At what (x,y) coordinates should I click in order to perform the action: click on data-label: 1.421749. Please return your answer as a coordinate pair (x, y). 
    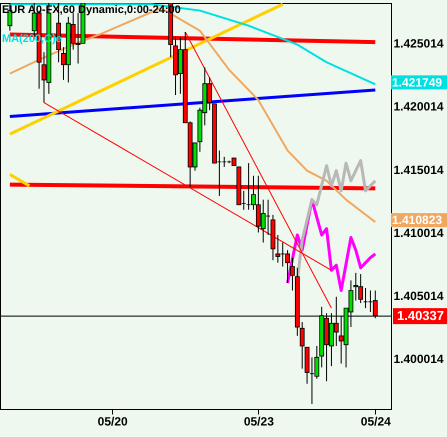
    Looking at the image, I should click on (417, 82).